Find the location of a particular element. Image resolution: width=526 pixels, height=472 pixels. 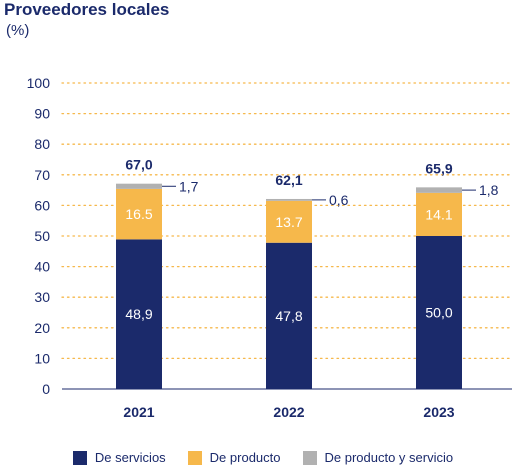

y-tick-label: 0 is located at coordinates (46, 389).